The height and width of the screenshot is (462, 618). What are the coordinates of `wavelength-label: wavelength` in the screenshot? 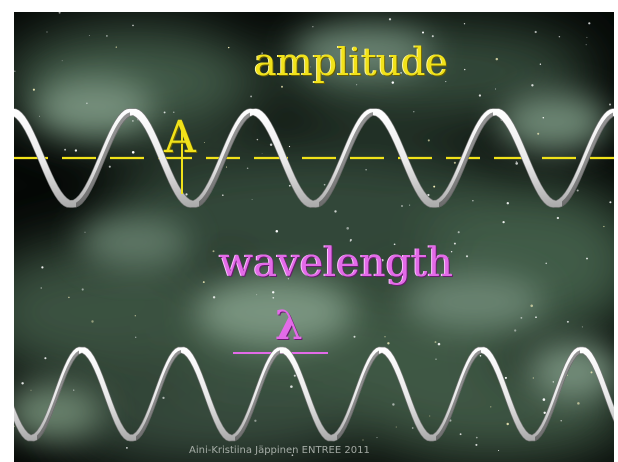 It's located at (336, 263).